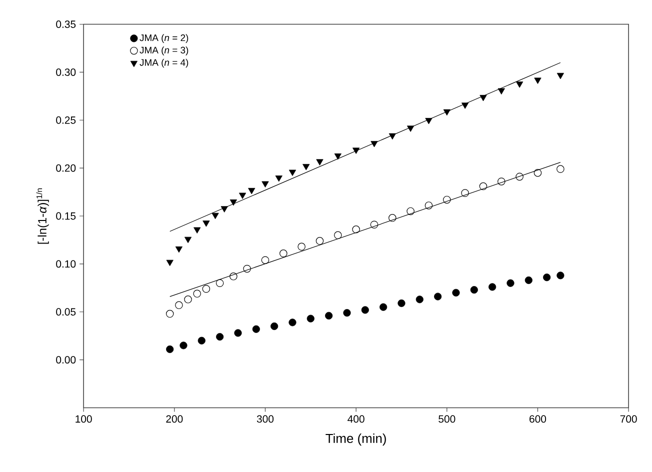 This screenshot has width=652, height=472. Describe the element at coordinates (628, 419) in the screenshot. I see `x-tick-label: 700` at that location.